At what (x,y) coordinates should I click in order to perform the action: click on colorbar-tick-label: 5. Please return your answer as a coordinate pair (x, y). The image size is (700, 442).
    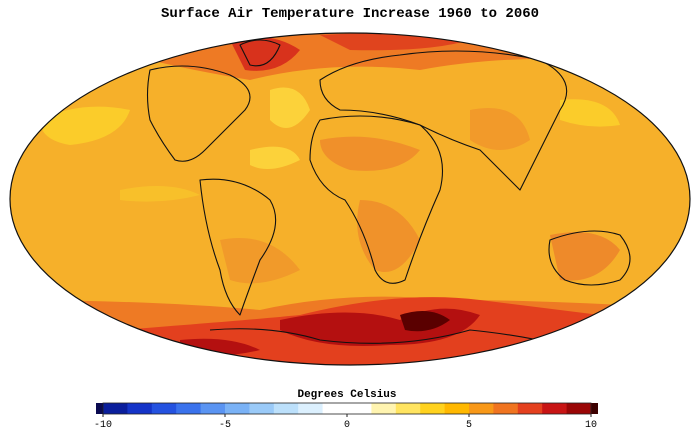
    Looking at the image, I should click on (469, 425).